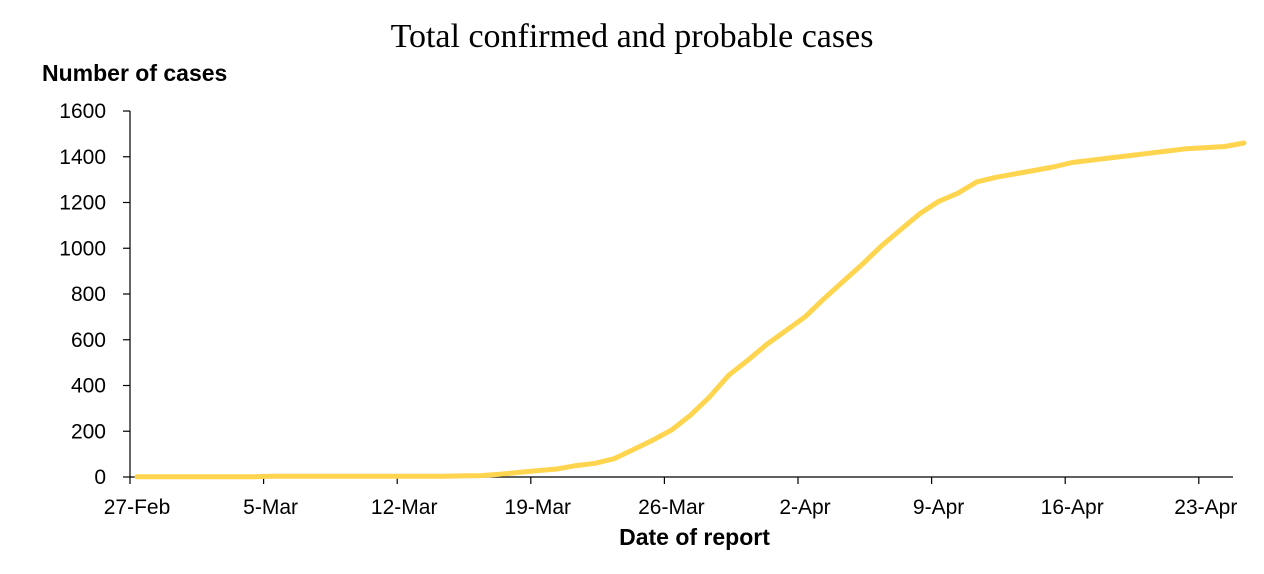  What do you see at coordinates (88, 386) in the screenshot?
I see `y-tick-label: 400` at bounding box center [88, 386].